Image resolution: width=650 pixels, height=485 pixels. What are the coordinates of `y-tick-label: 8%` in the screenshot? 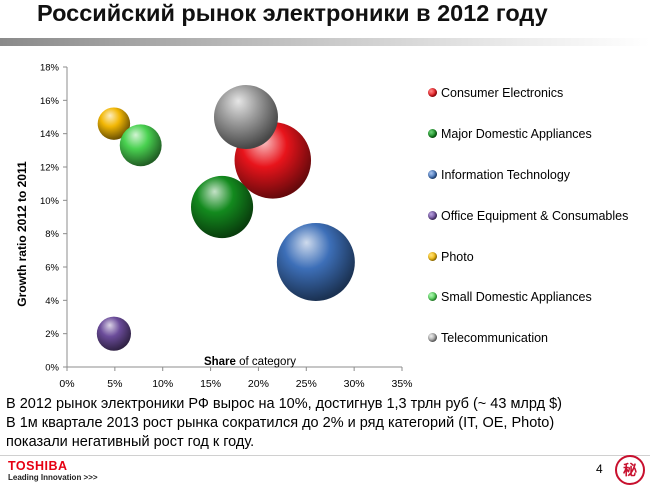 It's located at (52, 234).